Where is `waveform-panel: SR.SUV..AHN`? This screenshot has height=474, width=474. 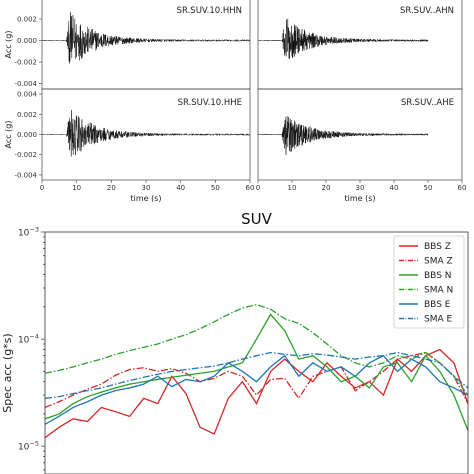 waveform-panel: SR.SUV..AHN is located at coordinates (360, 45).